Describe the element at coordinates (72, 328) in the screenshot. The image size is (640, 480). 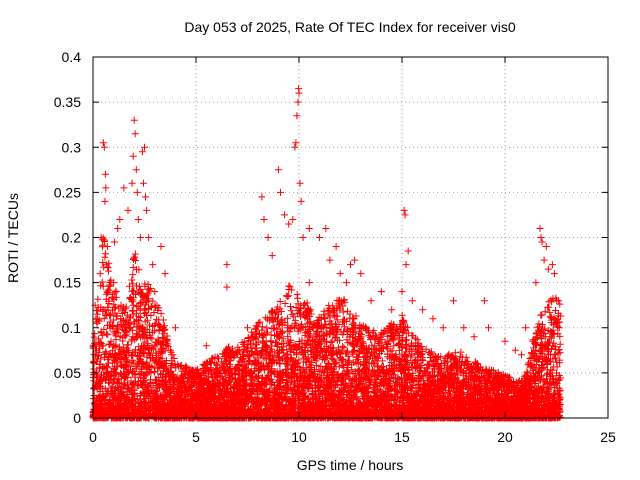
I see `y-tick-label: 0.1` at that location.